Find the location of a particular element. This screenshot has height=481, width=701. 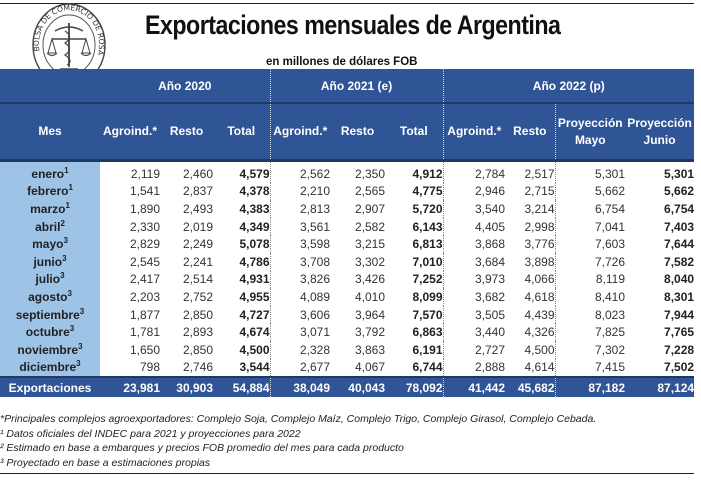

cell-resto-2020: 2,460 is located at coordinates (197, 173).